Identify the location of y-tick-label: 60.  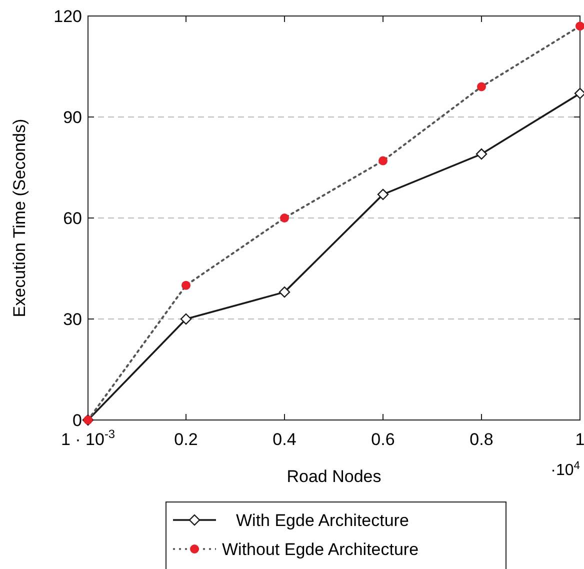
(72, 218).